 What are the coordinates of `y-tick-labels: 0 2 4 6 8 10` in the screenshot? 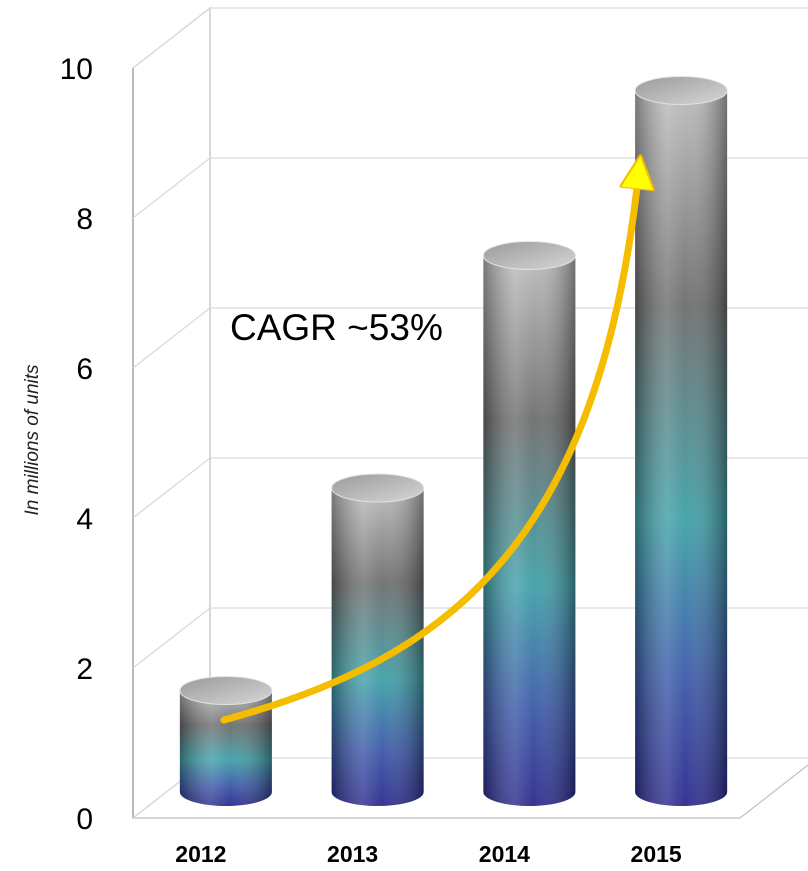 It's located at (76, 444).